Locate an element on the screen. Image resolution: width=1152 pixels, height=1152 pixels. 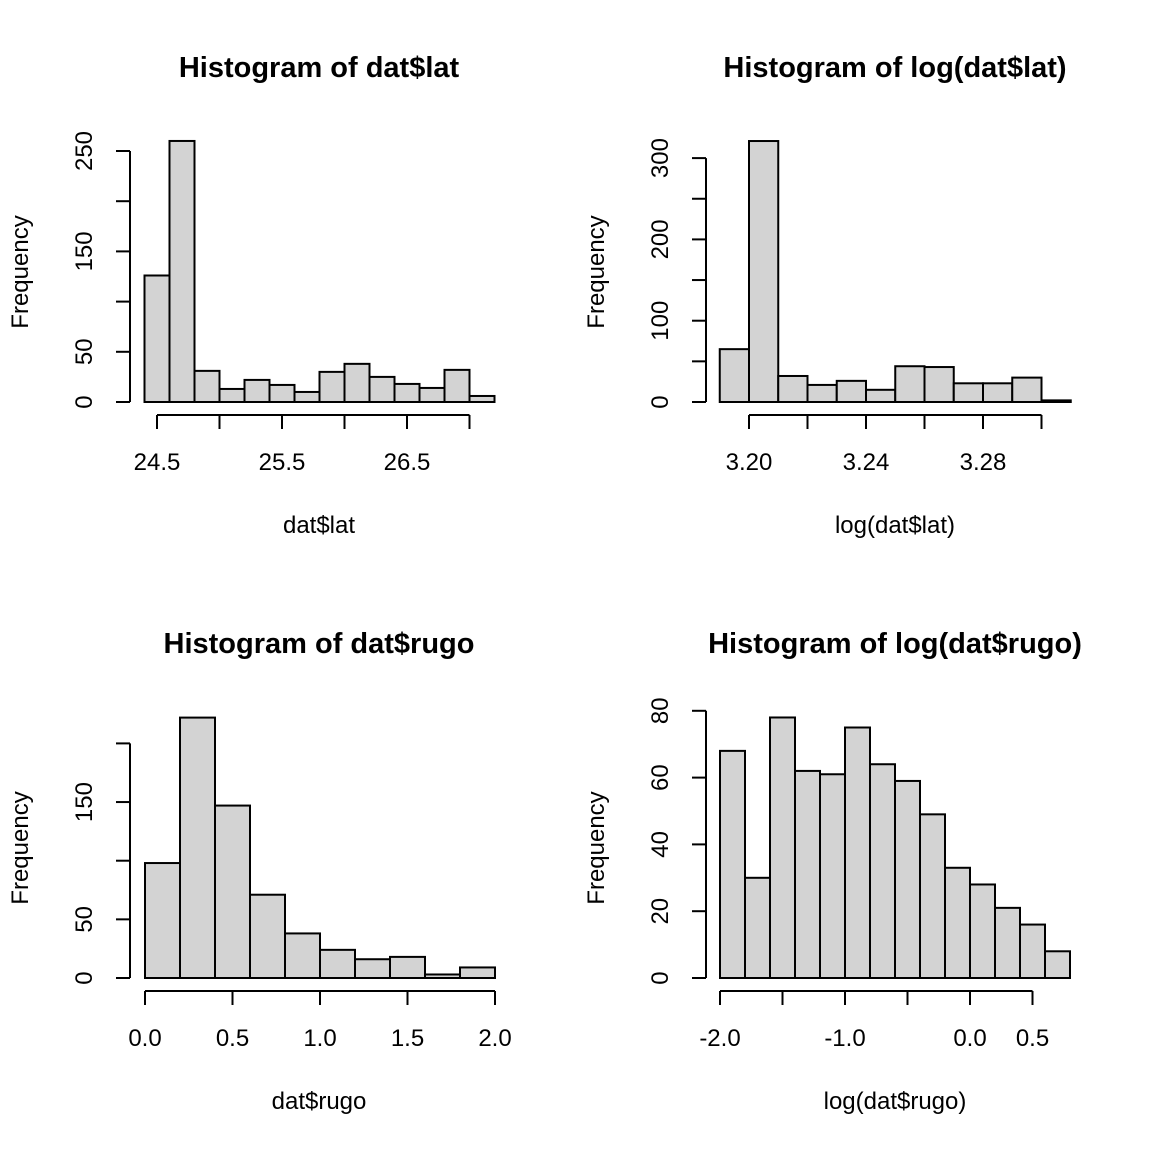
y-tick-label: 300 is located at coordinates (660, 158).